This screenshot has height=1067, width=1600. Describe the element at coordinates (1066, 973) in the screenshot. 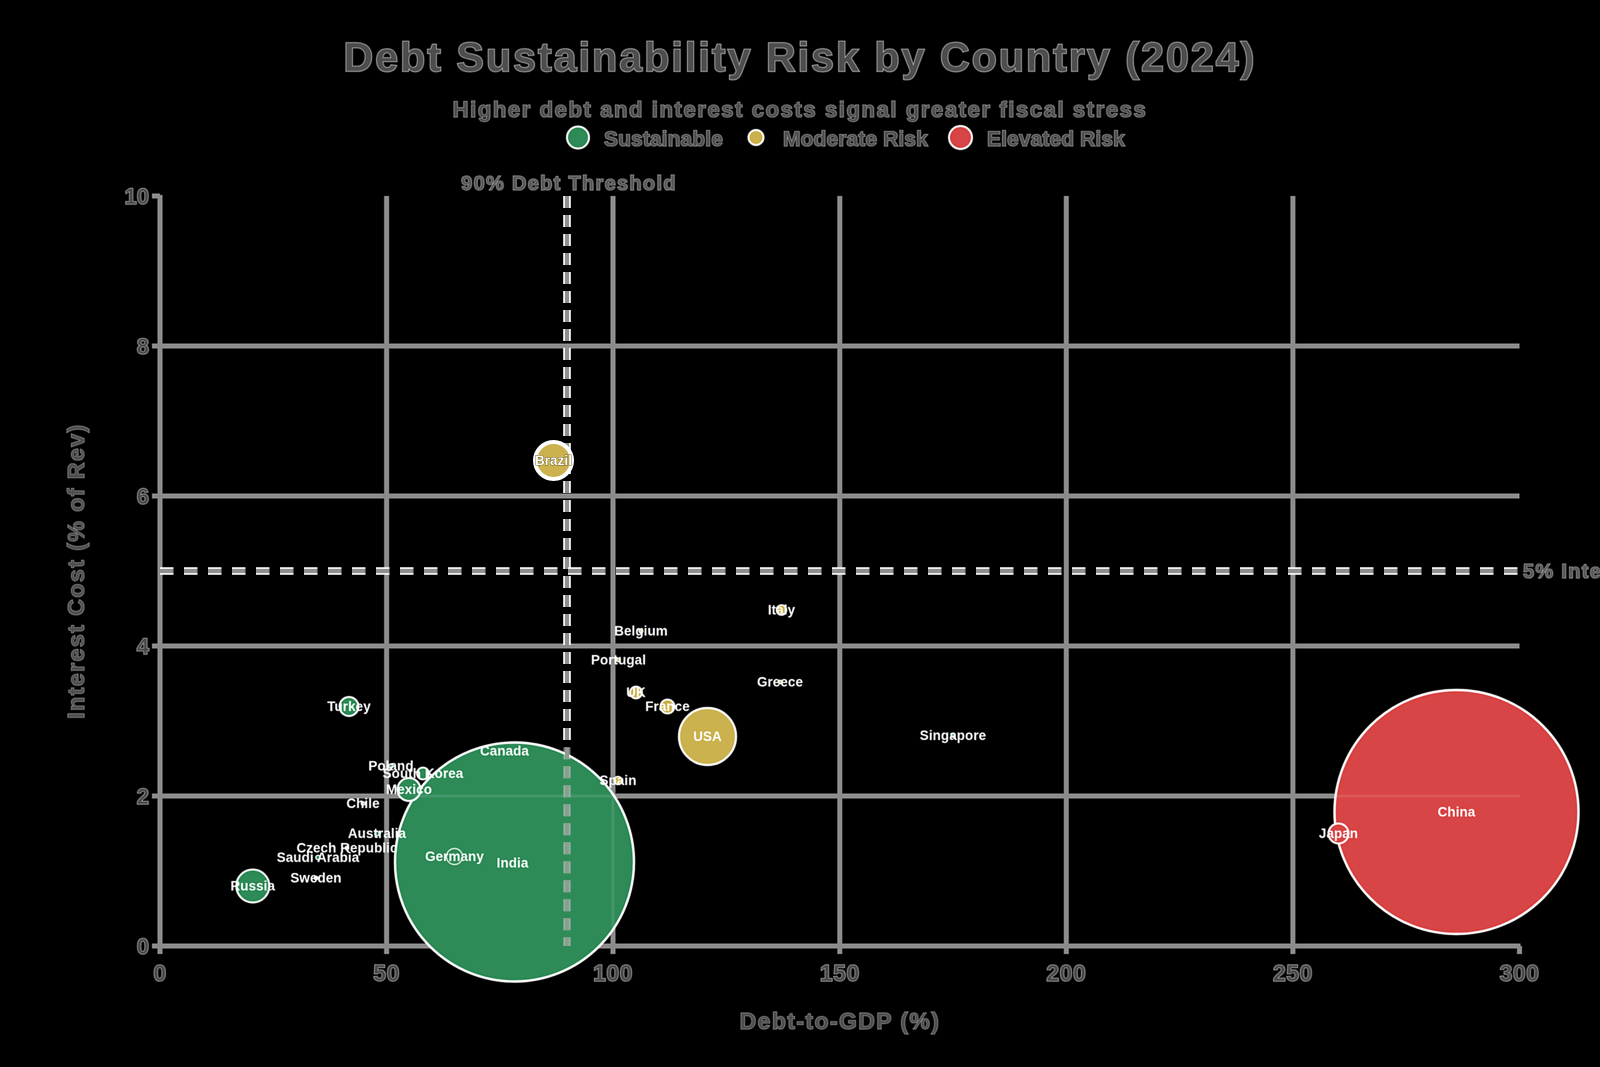

I see `svg-text: 200` at that location.